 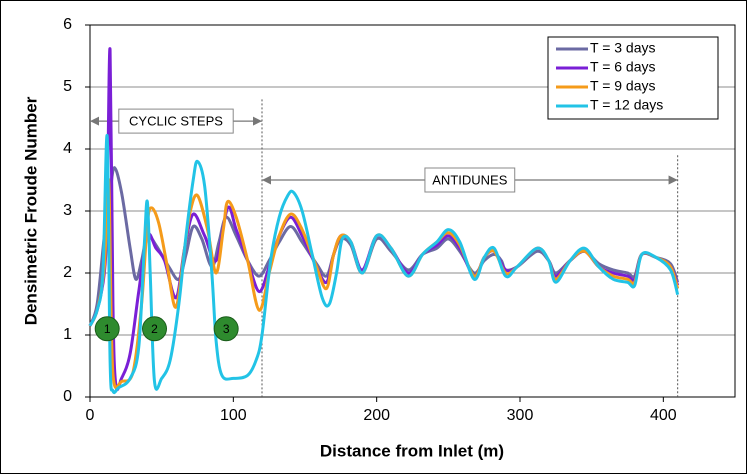 I want to click on y-tick-label: 0, so click(x=67, y=396).